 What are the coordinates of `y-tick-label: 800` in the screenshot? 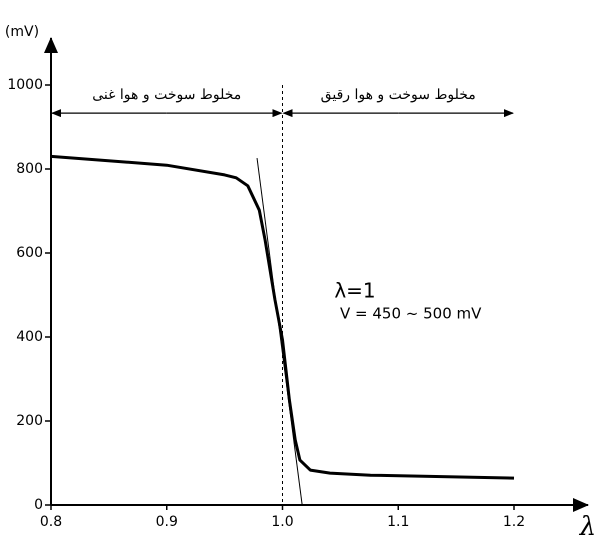 It's located at (29, 169).